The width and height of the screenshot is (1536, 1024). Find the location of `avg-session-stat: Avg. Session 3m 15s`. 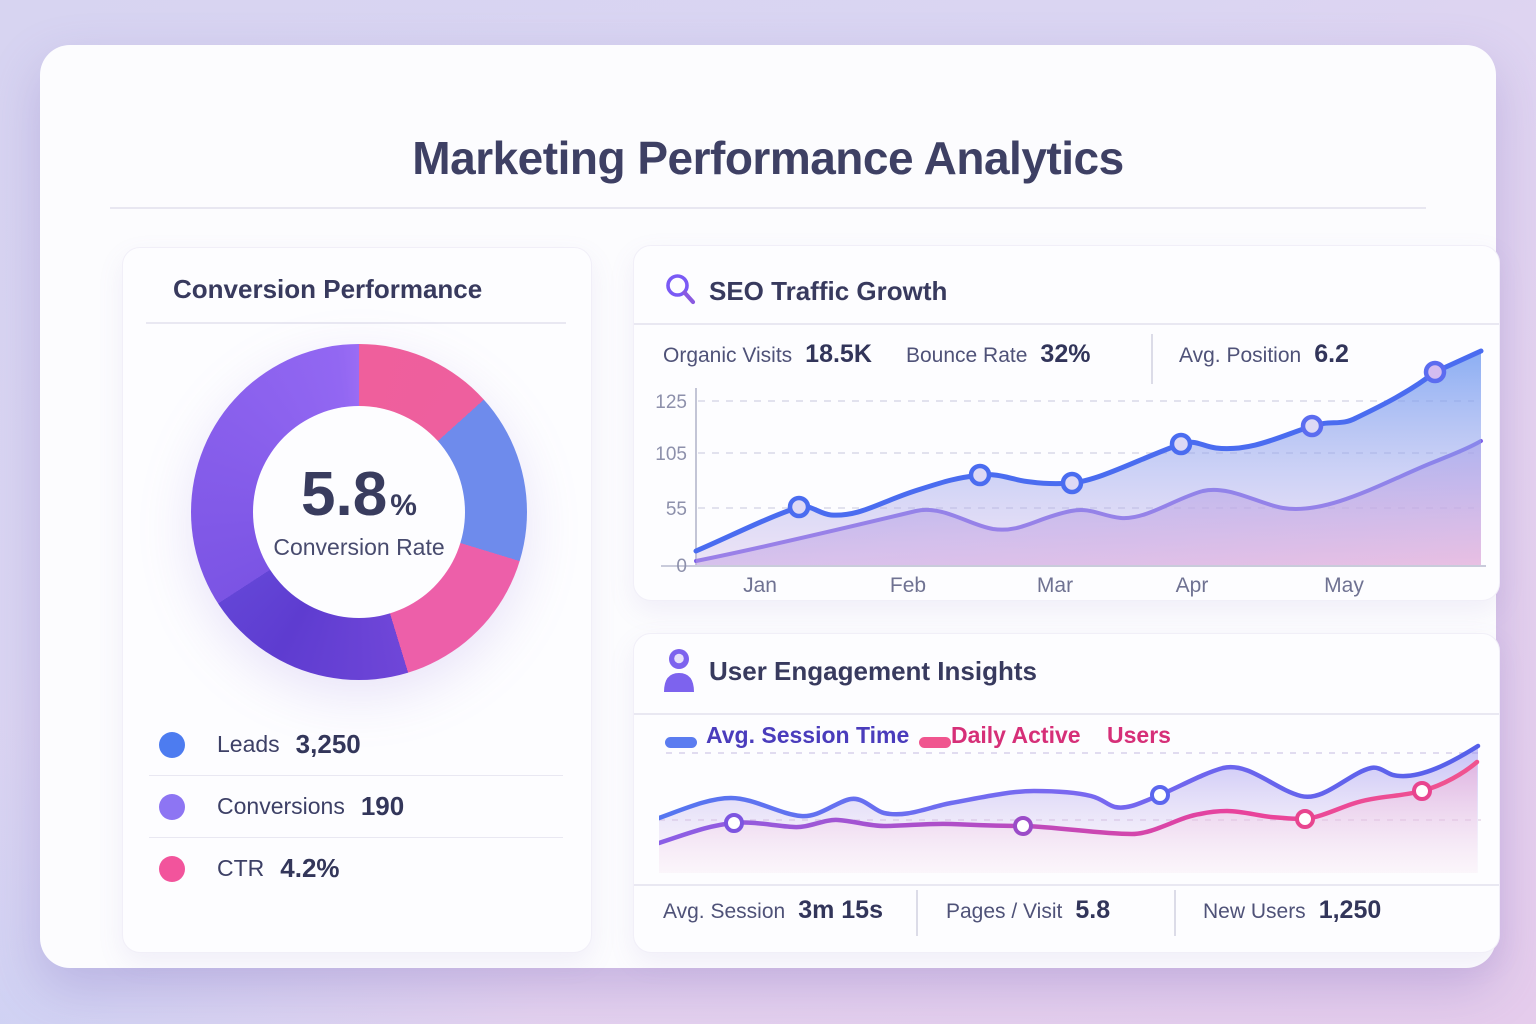

avg-session-stat: Avg. Session 3m 15s is located at coordinates (773, 910).